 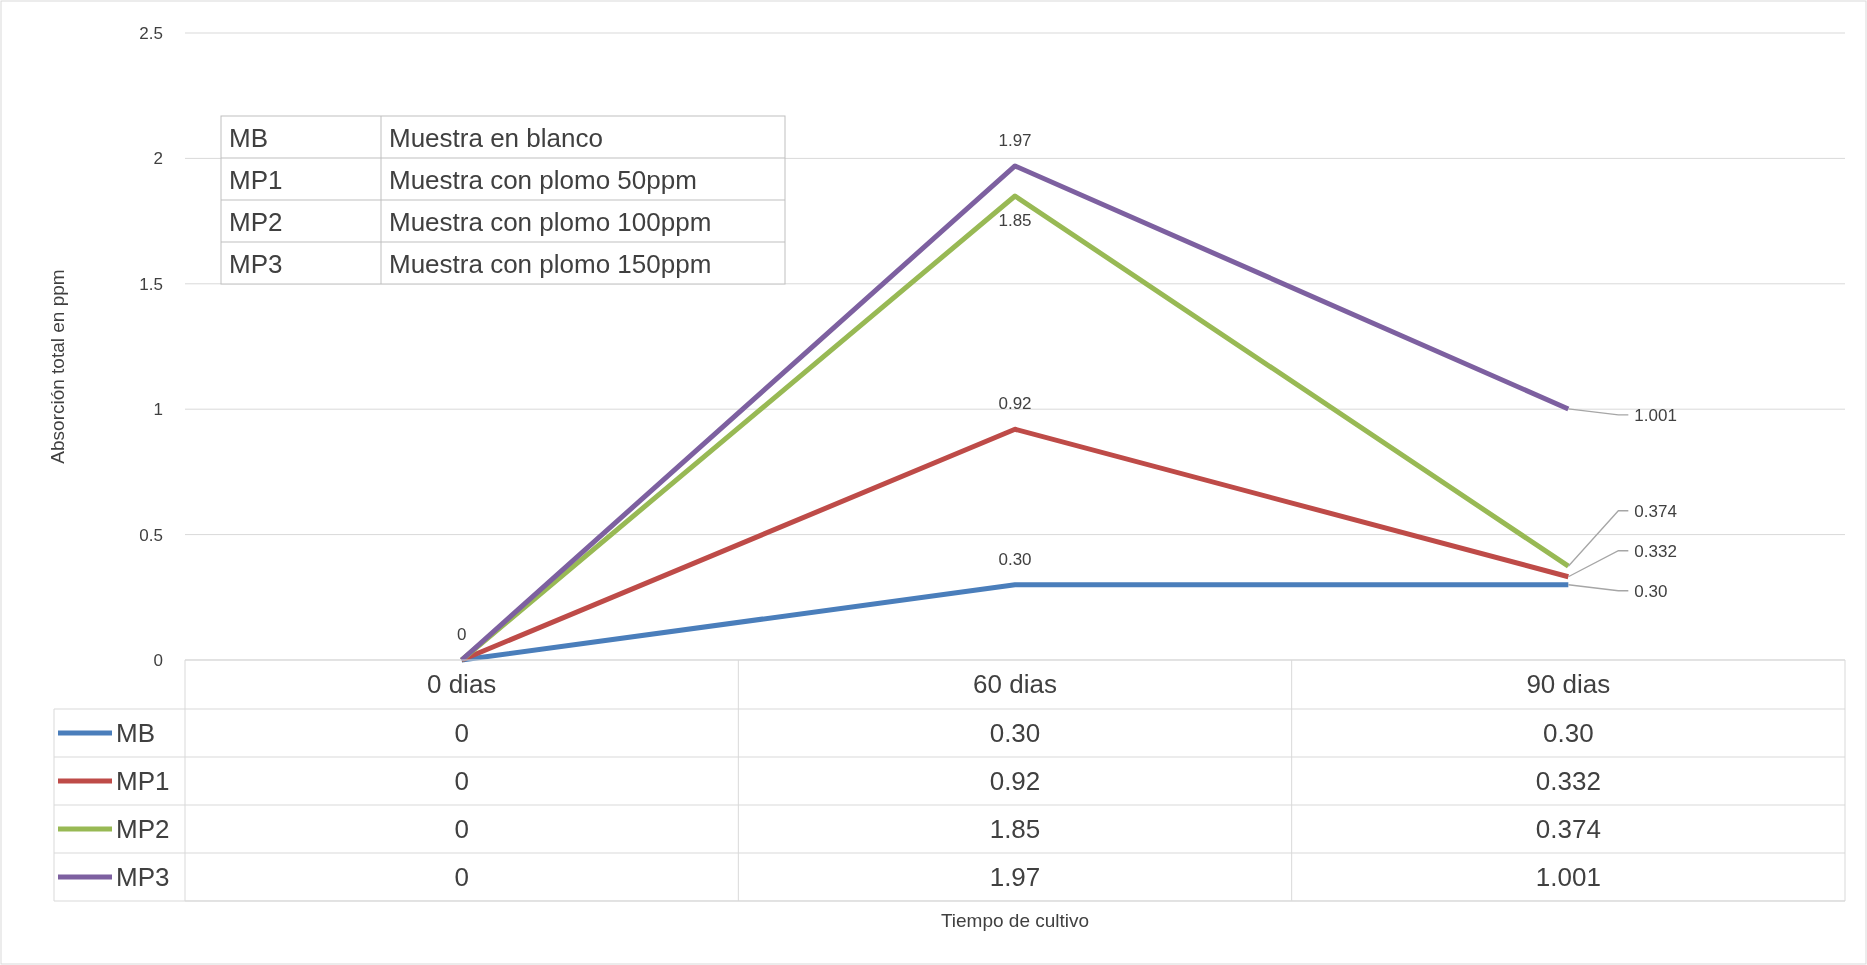 I want to click on data-label: 0.92, so click(x=1015, y=781).